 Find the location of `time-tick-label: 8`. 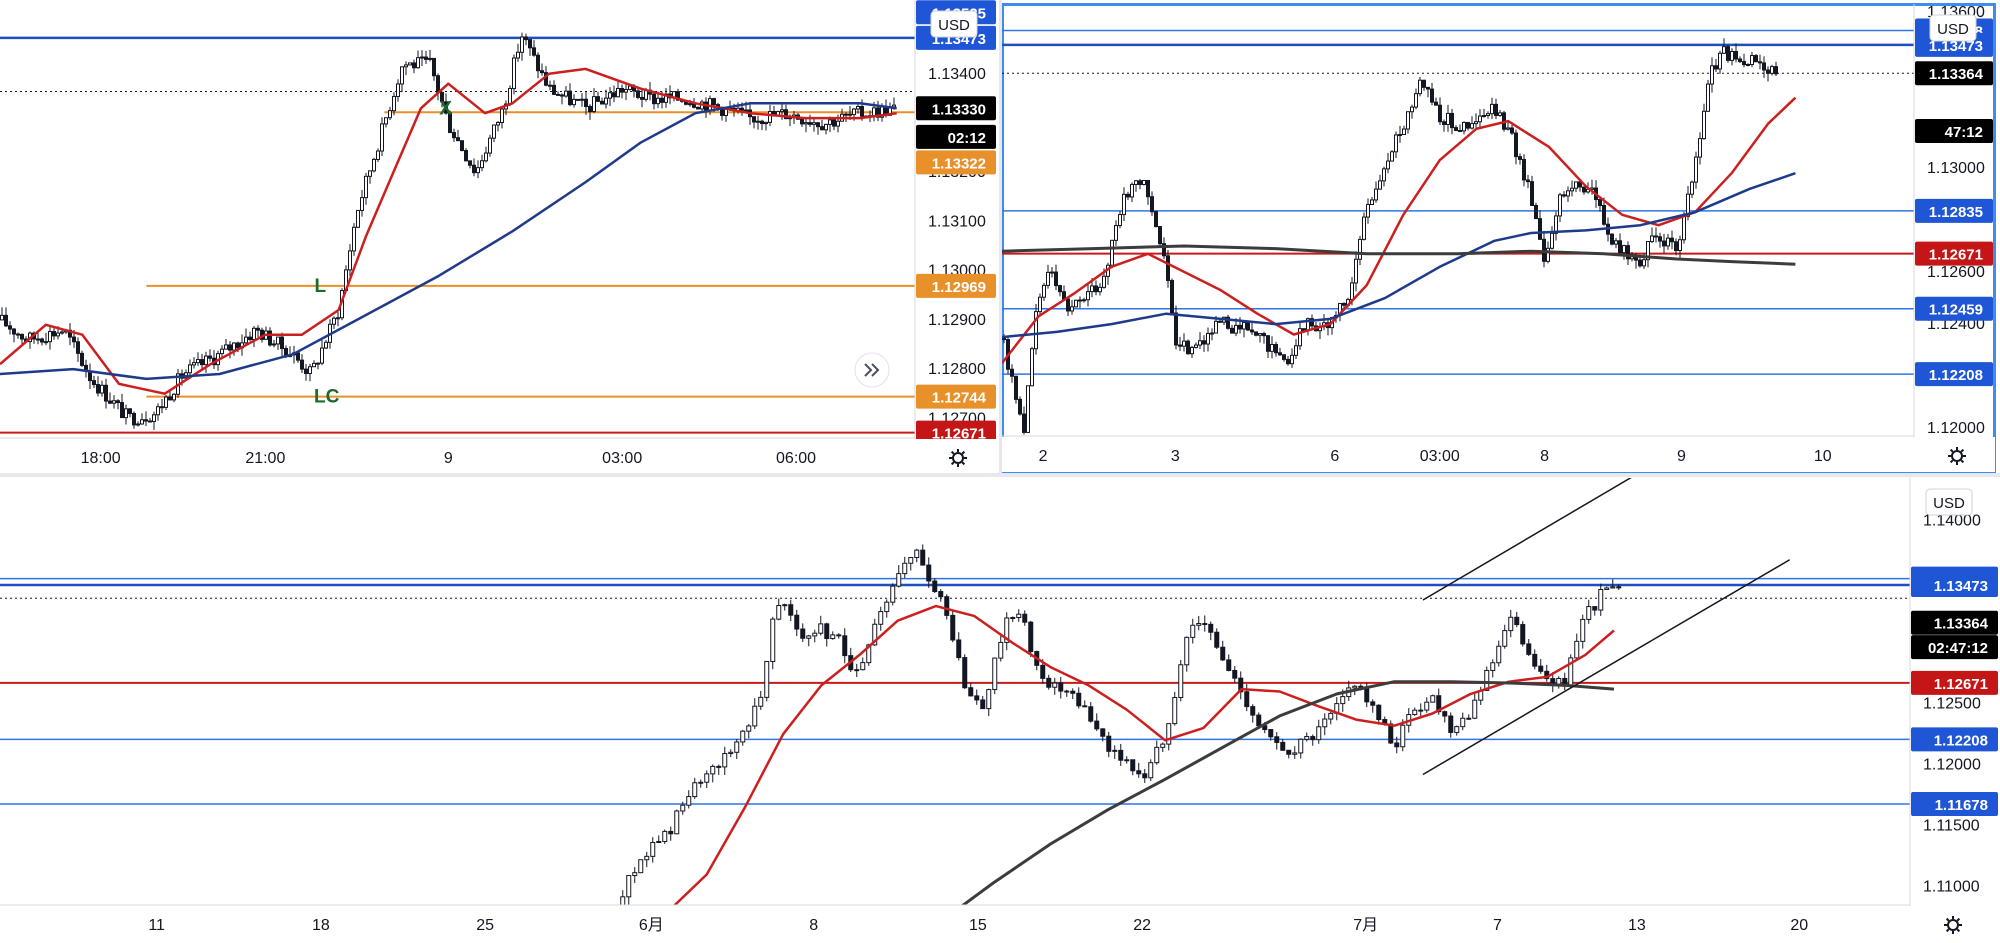

time-tick-label: 8 is located at coordinates (813, 925).